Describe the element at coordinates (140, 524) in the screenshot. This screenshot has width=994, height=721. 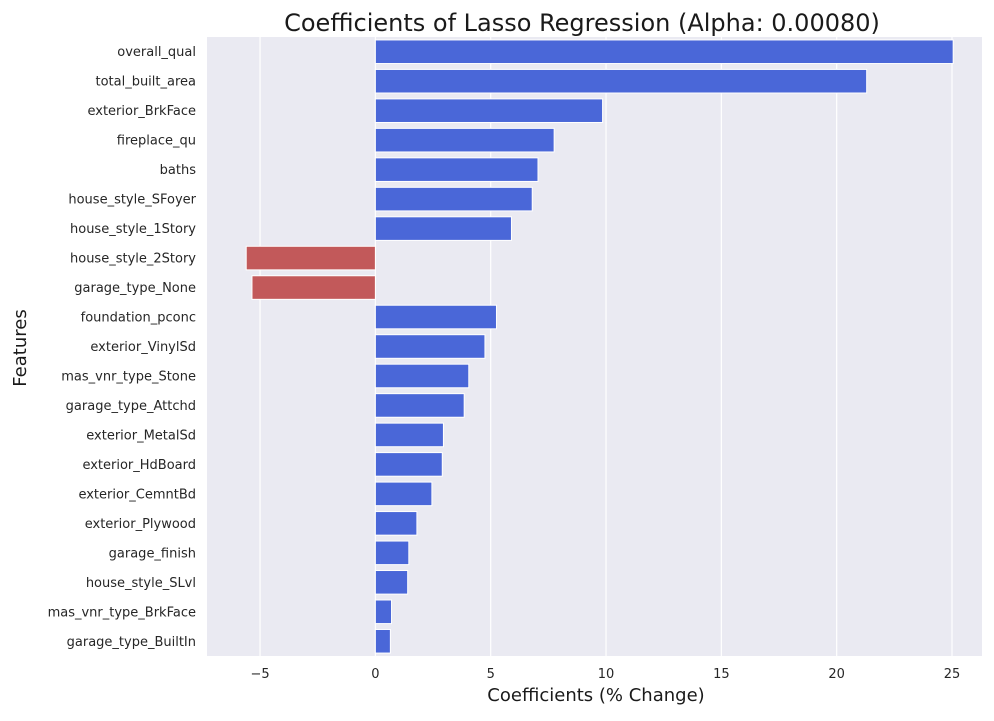
I see `y-tick-label: exterior_Plywood` at that location.